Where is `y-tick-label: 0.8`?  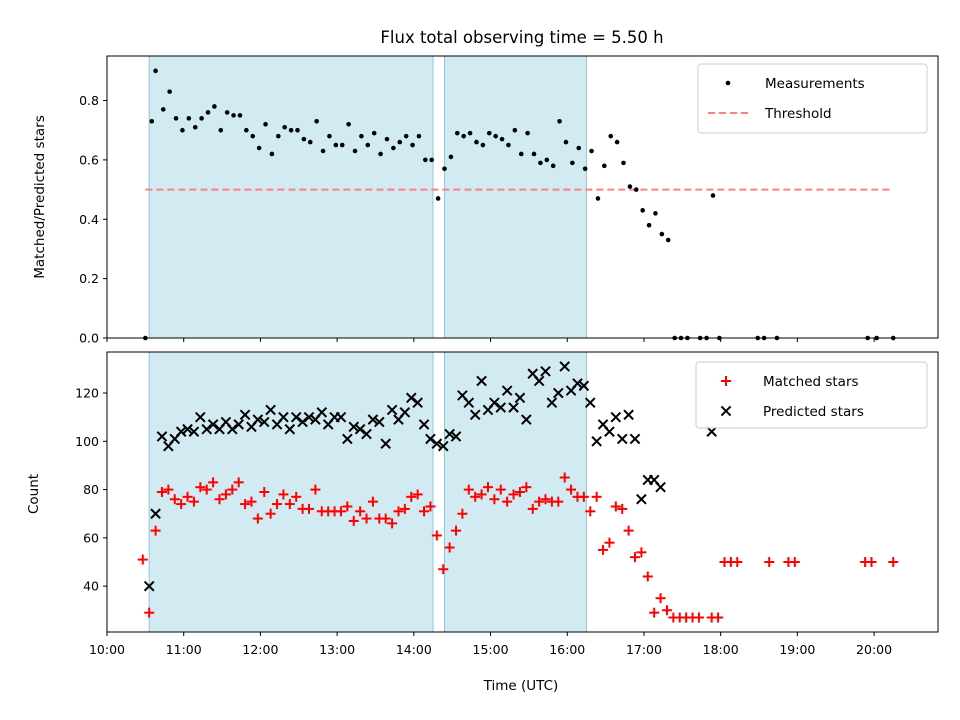
y-tick-label: 0.8 is located at coordinates (89, 100).